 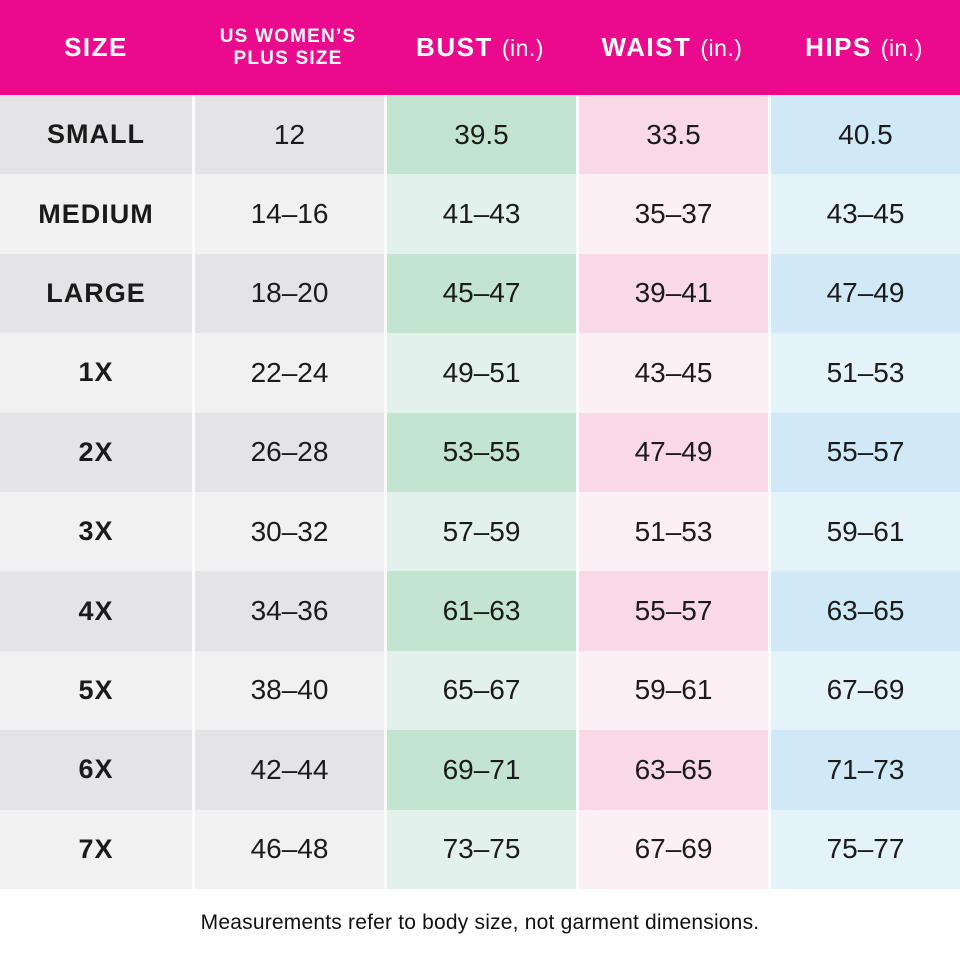 I want to click on cell-bust: 57–59, so click(x=480, y=531).